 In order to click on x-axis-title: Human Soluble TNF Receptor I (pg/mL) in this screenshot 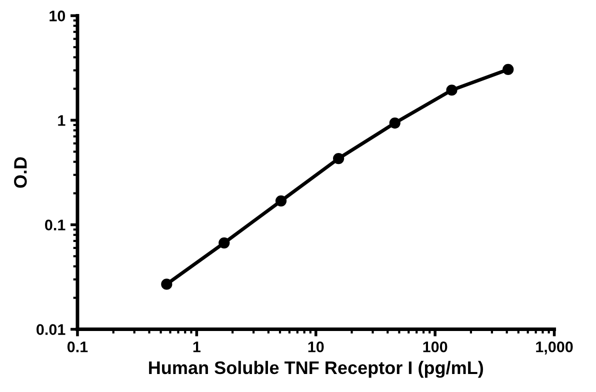, I will do `click(316, 369)`.